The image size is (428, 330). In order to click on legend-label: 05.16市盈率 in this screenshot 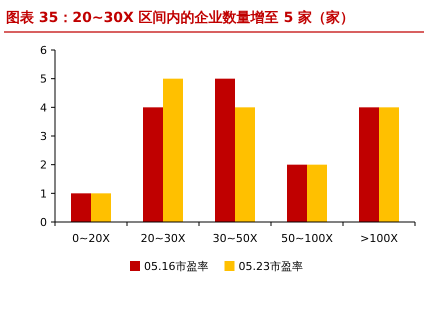, I will do `click(176, 266)`.